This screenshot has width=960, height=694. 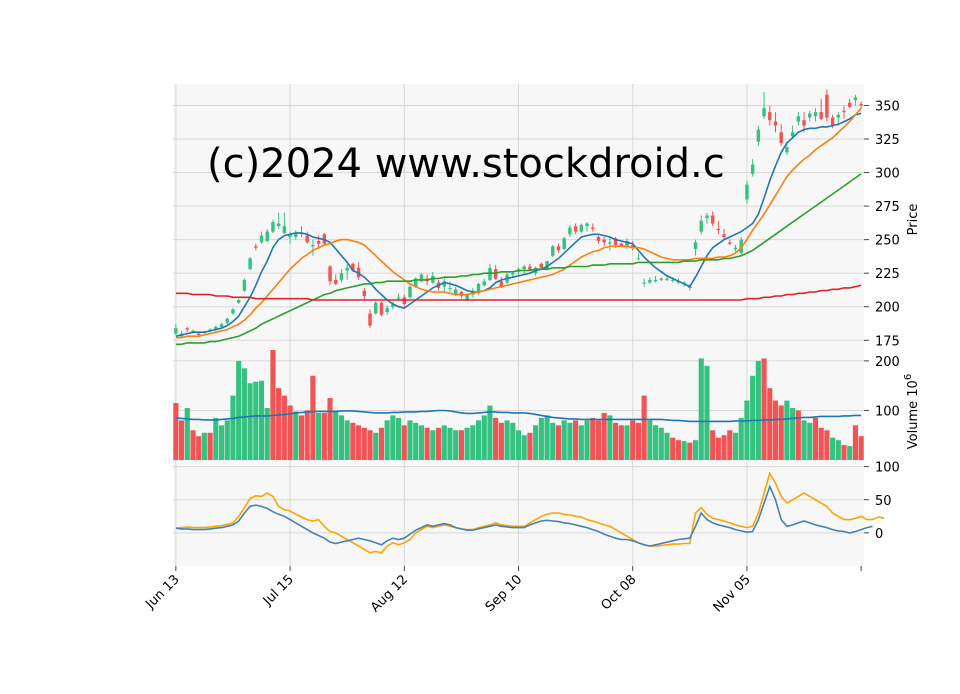 What do you see at coordinates (887, 362) in the screenshot?
I see `volume-y-tick-label: 200` at bounding box center [887, 362].